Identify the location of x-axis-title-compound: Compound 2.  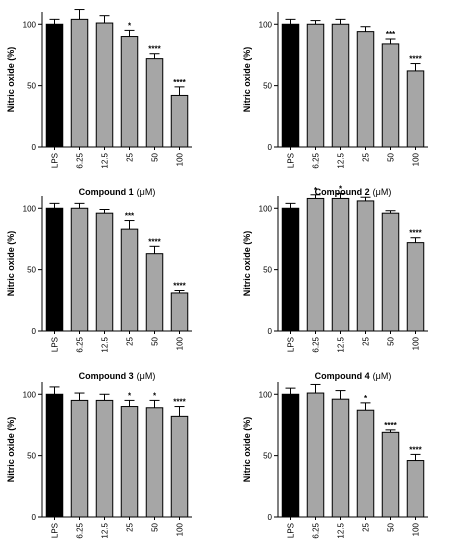
(342, 192).